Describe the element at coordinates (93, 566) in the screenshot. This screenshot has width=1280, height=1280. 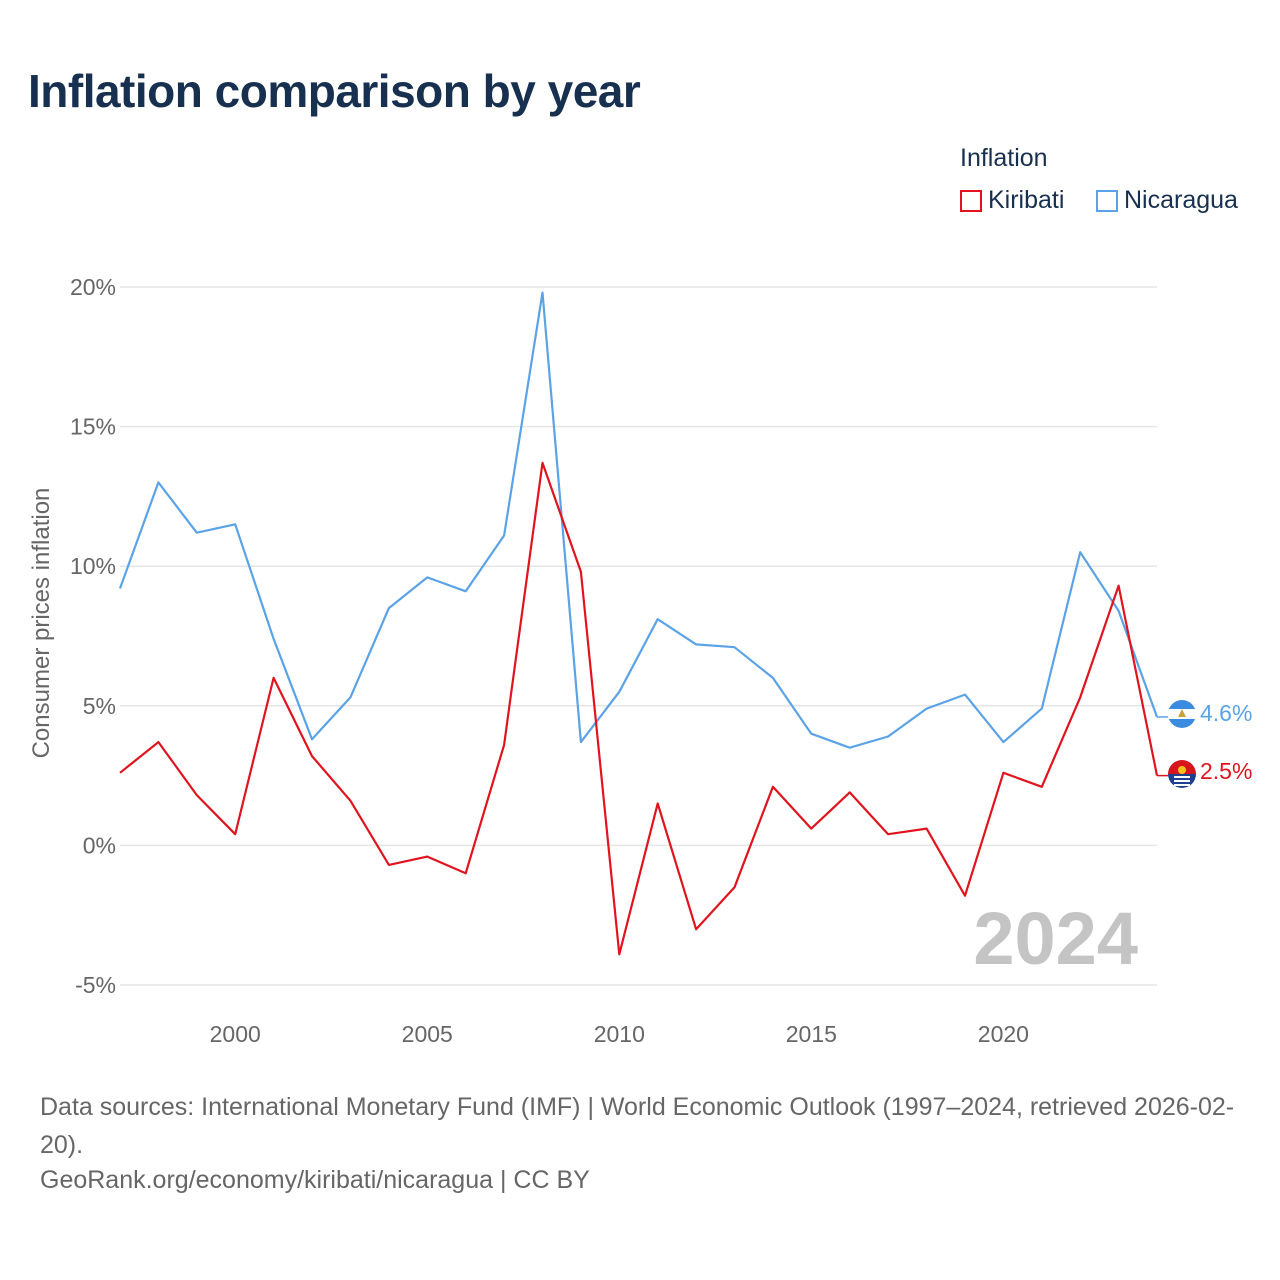
I see `y-tick-label: 10%` at that location.